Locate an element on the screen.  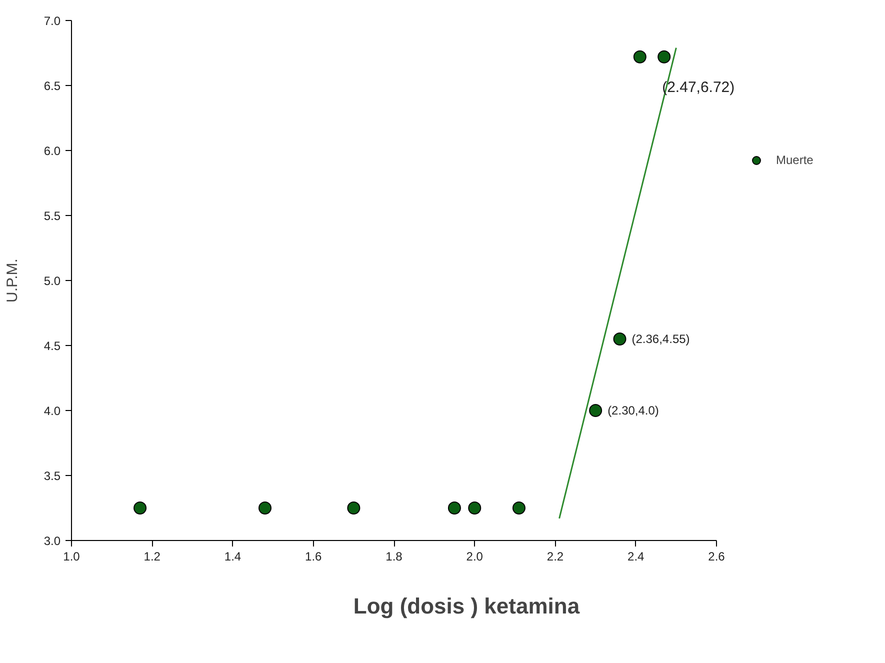
x-tick-label: 1.6 is located at coordinates (313, 557).